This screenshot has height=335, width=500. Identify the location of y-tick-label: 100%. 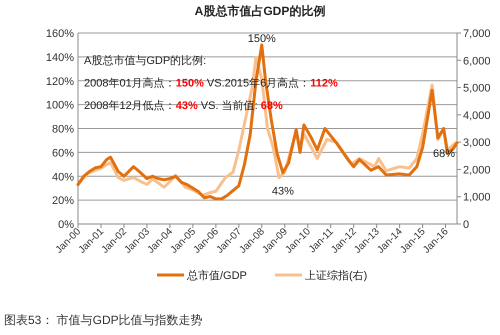
(60, 106).